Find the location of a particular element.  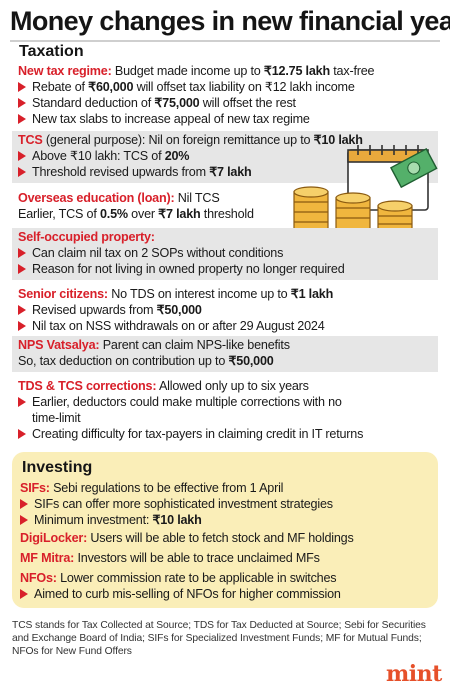

mf-mitra-label: MF Mitra: is located at coordinates (47, 558).